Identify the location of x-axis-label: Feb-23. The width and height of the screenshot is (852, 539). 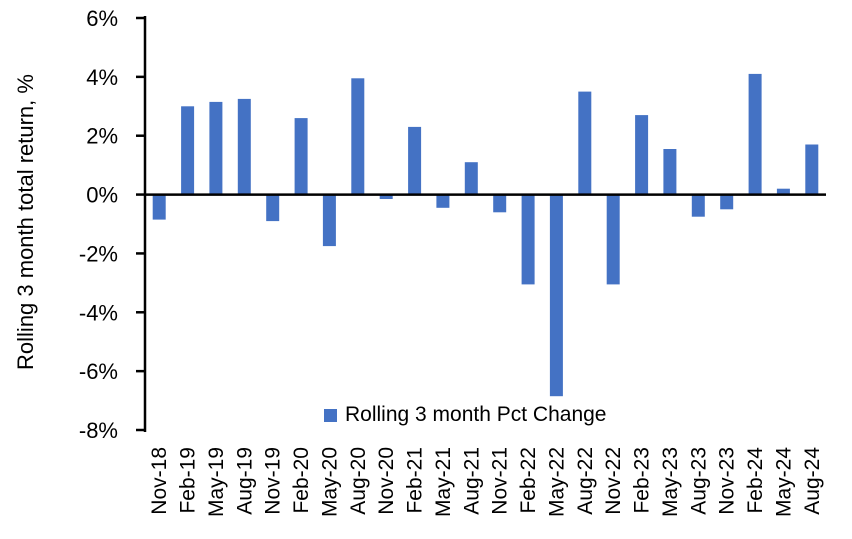
(642, 480).